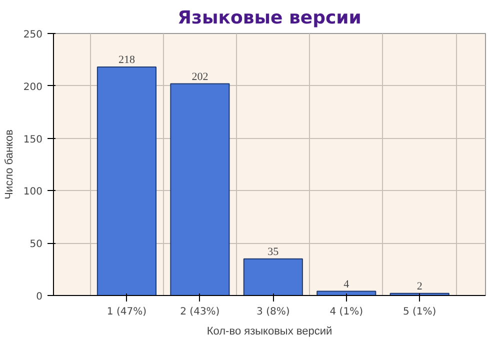 The image size is (500, 350). What do you see at coordinates (39, 297) in the screenshot?
I see `y-tick-label: 0` at bounding box center [39, 297].